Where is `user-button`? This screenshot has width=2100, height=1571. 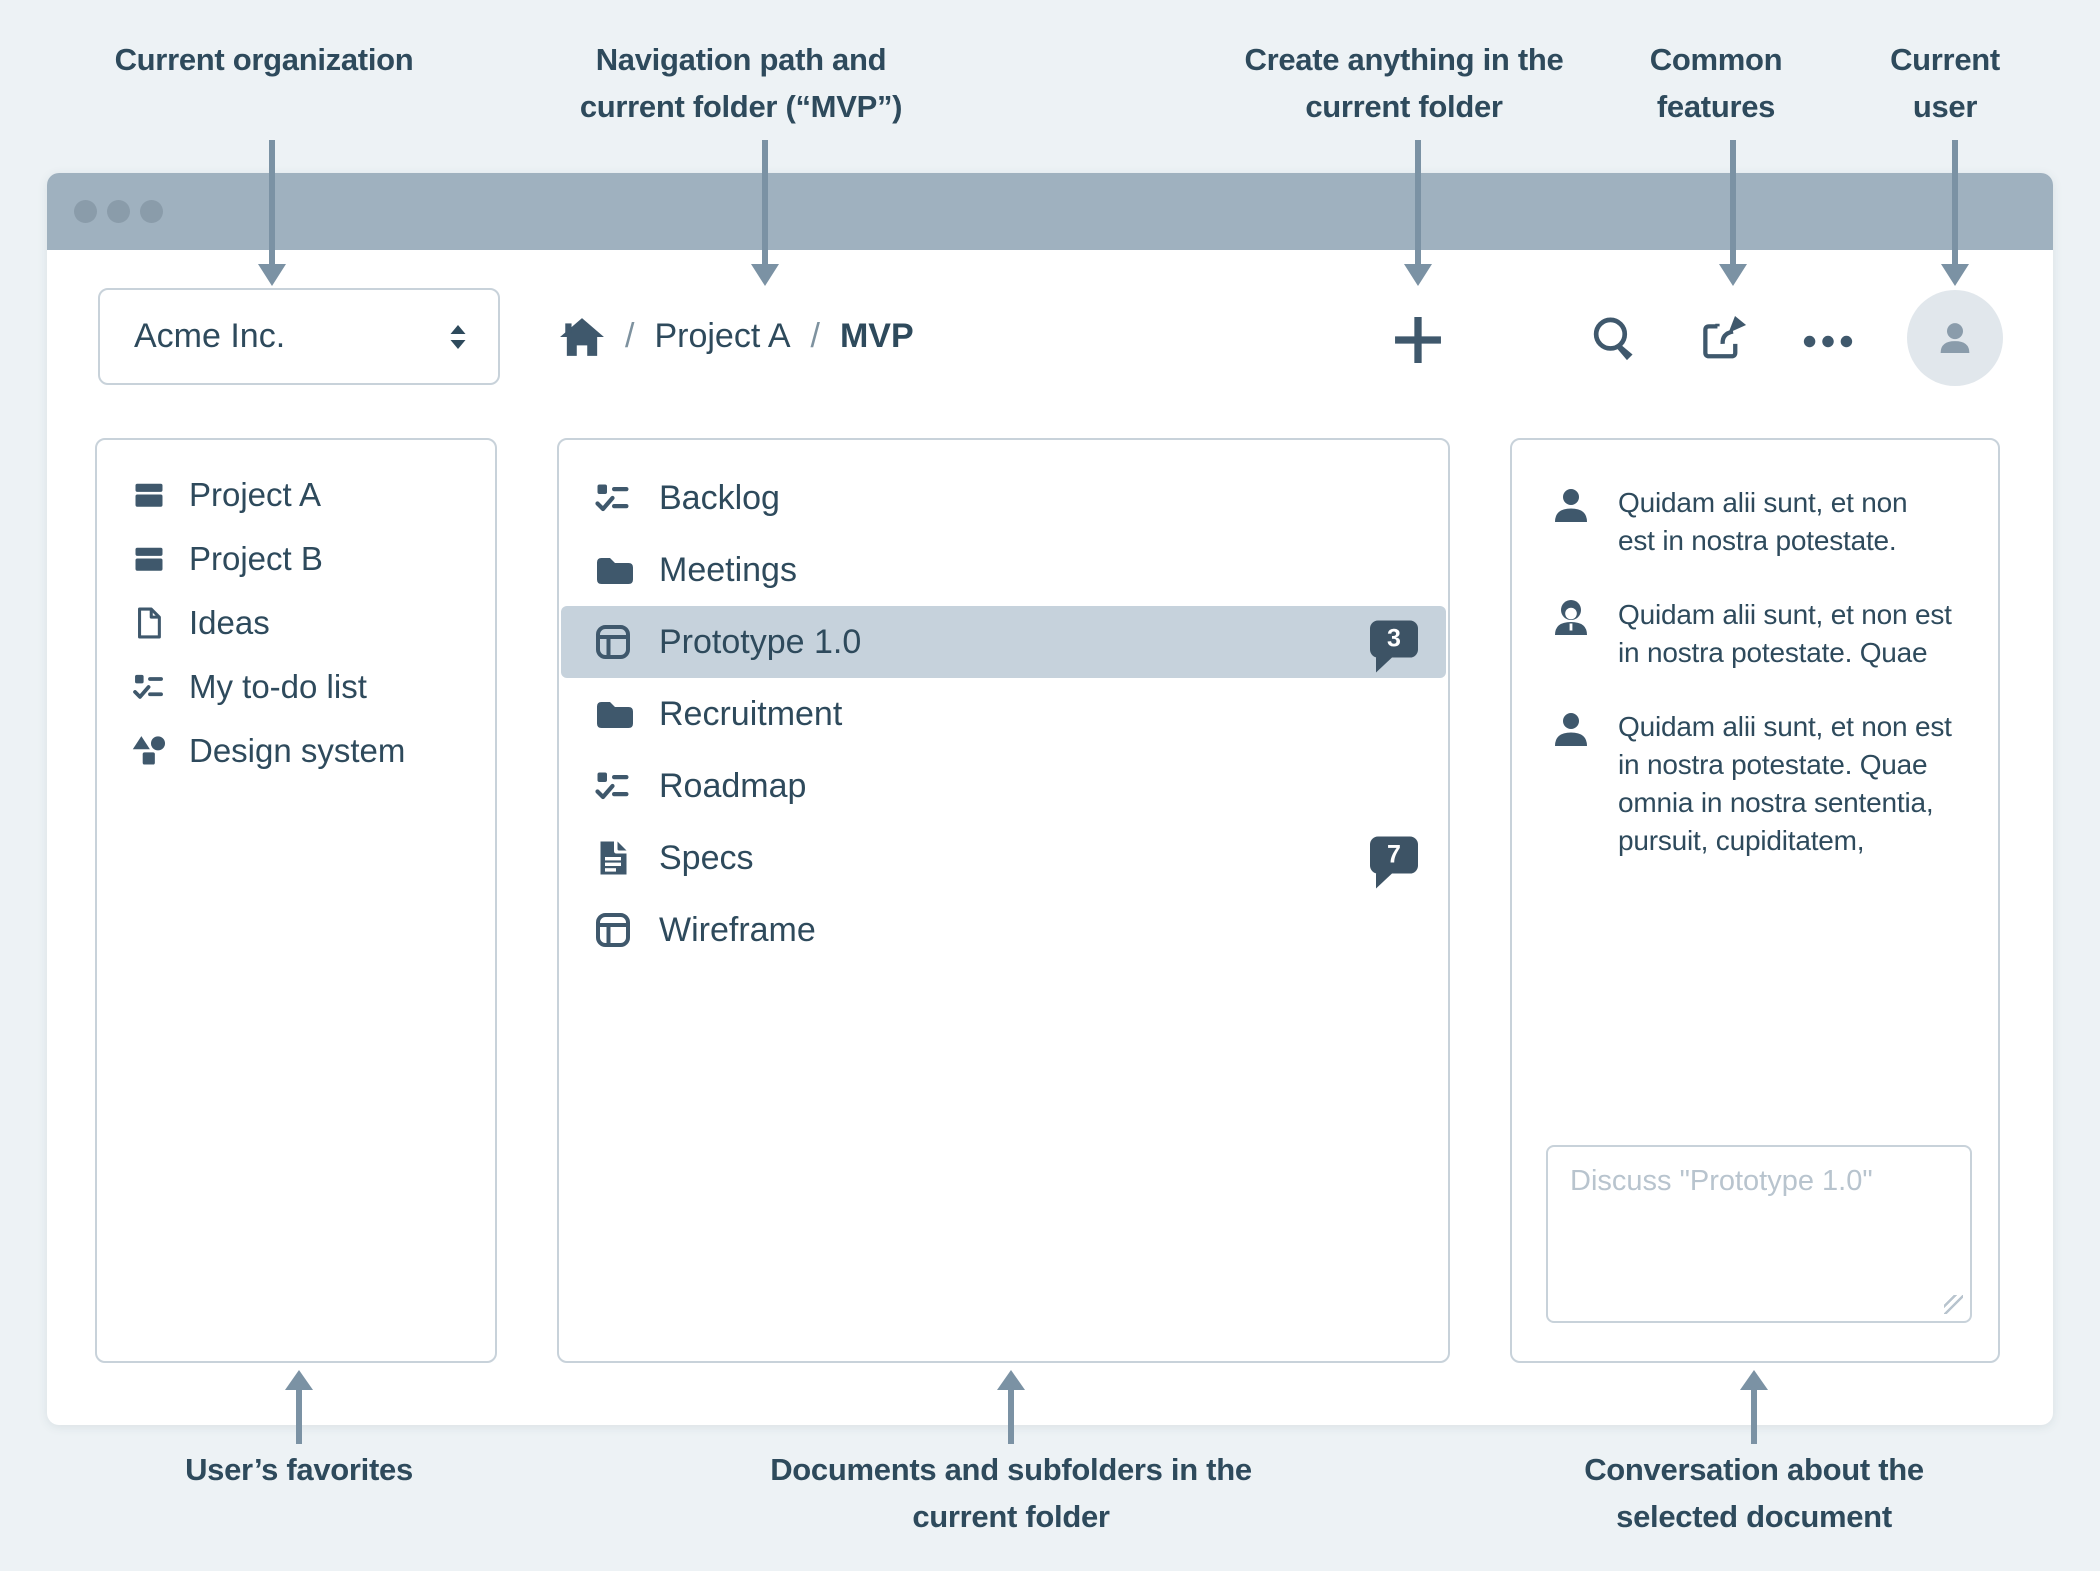
user-button is located at coordinates (1955, 338).